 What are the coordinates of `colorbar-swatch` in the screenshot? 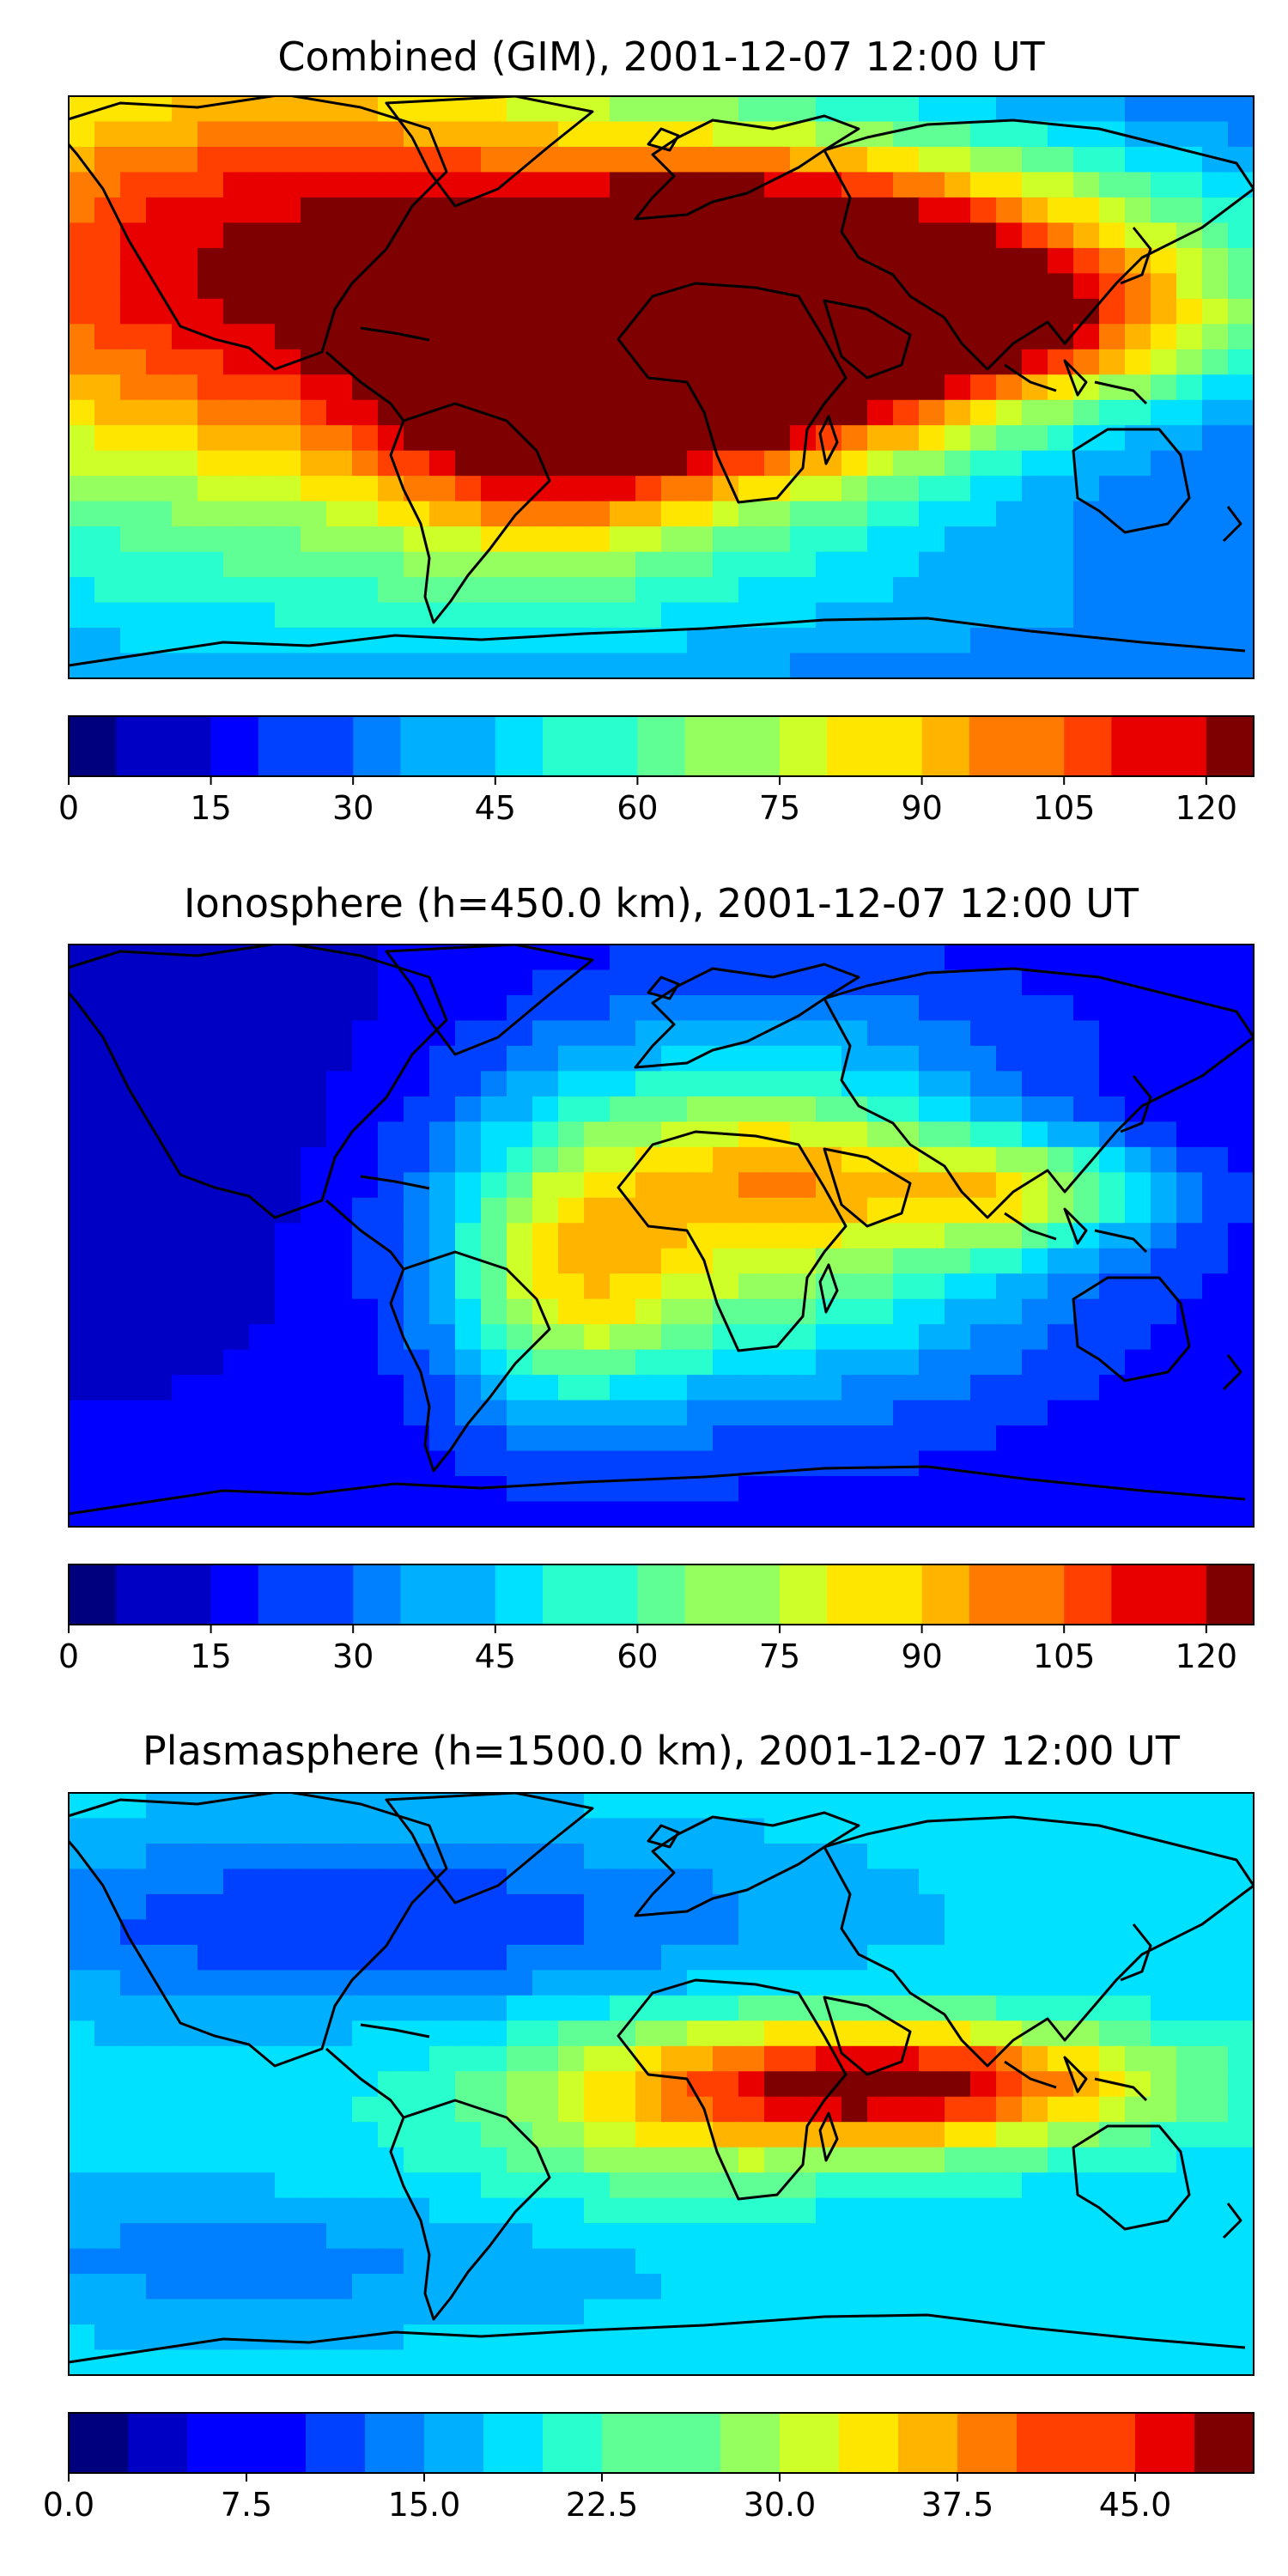 It's located at (869, 2443).